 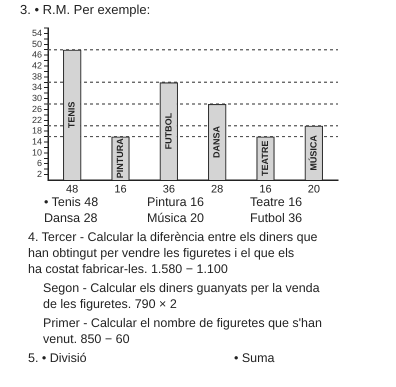 I want to click on y-tick-label: 38, so click(x=37, y=76).